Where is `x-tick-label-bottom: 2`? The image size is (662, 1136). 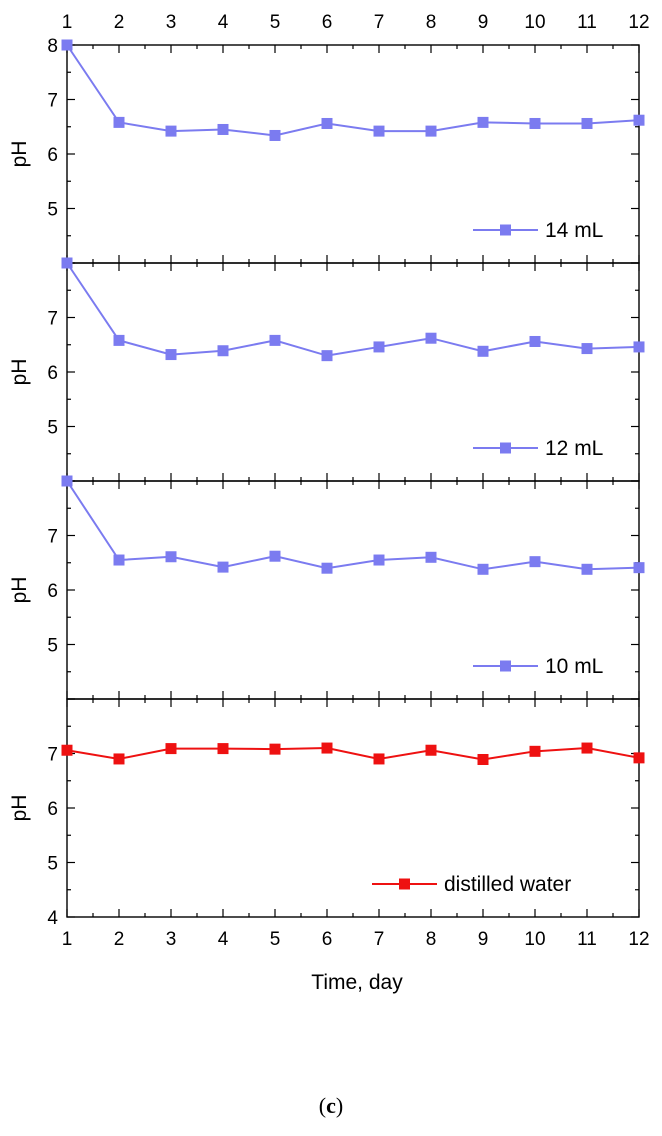
x-tick-label-bottom: 2 is located at coordinates (119, 939).